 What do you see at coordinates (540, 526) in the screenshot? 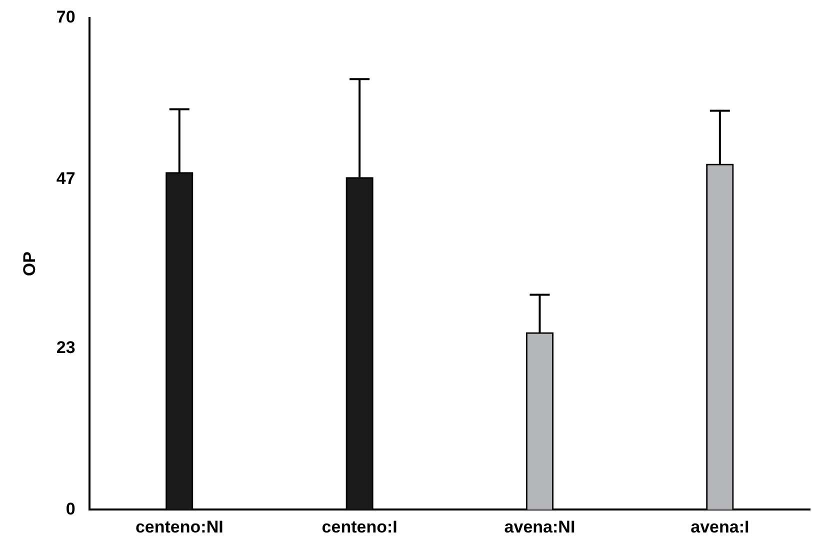
I see `x-tick-label: avena:NI` at bounding box center [540, 526].